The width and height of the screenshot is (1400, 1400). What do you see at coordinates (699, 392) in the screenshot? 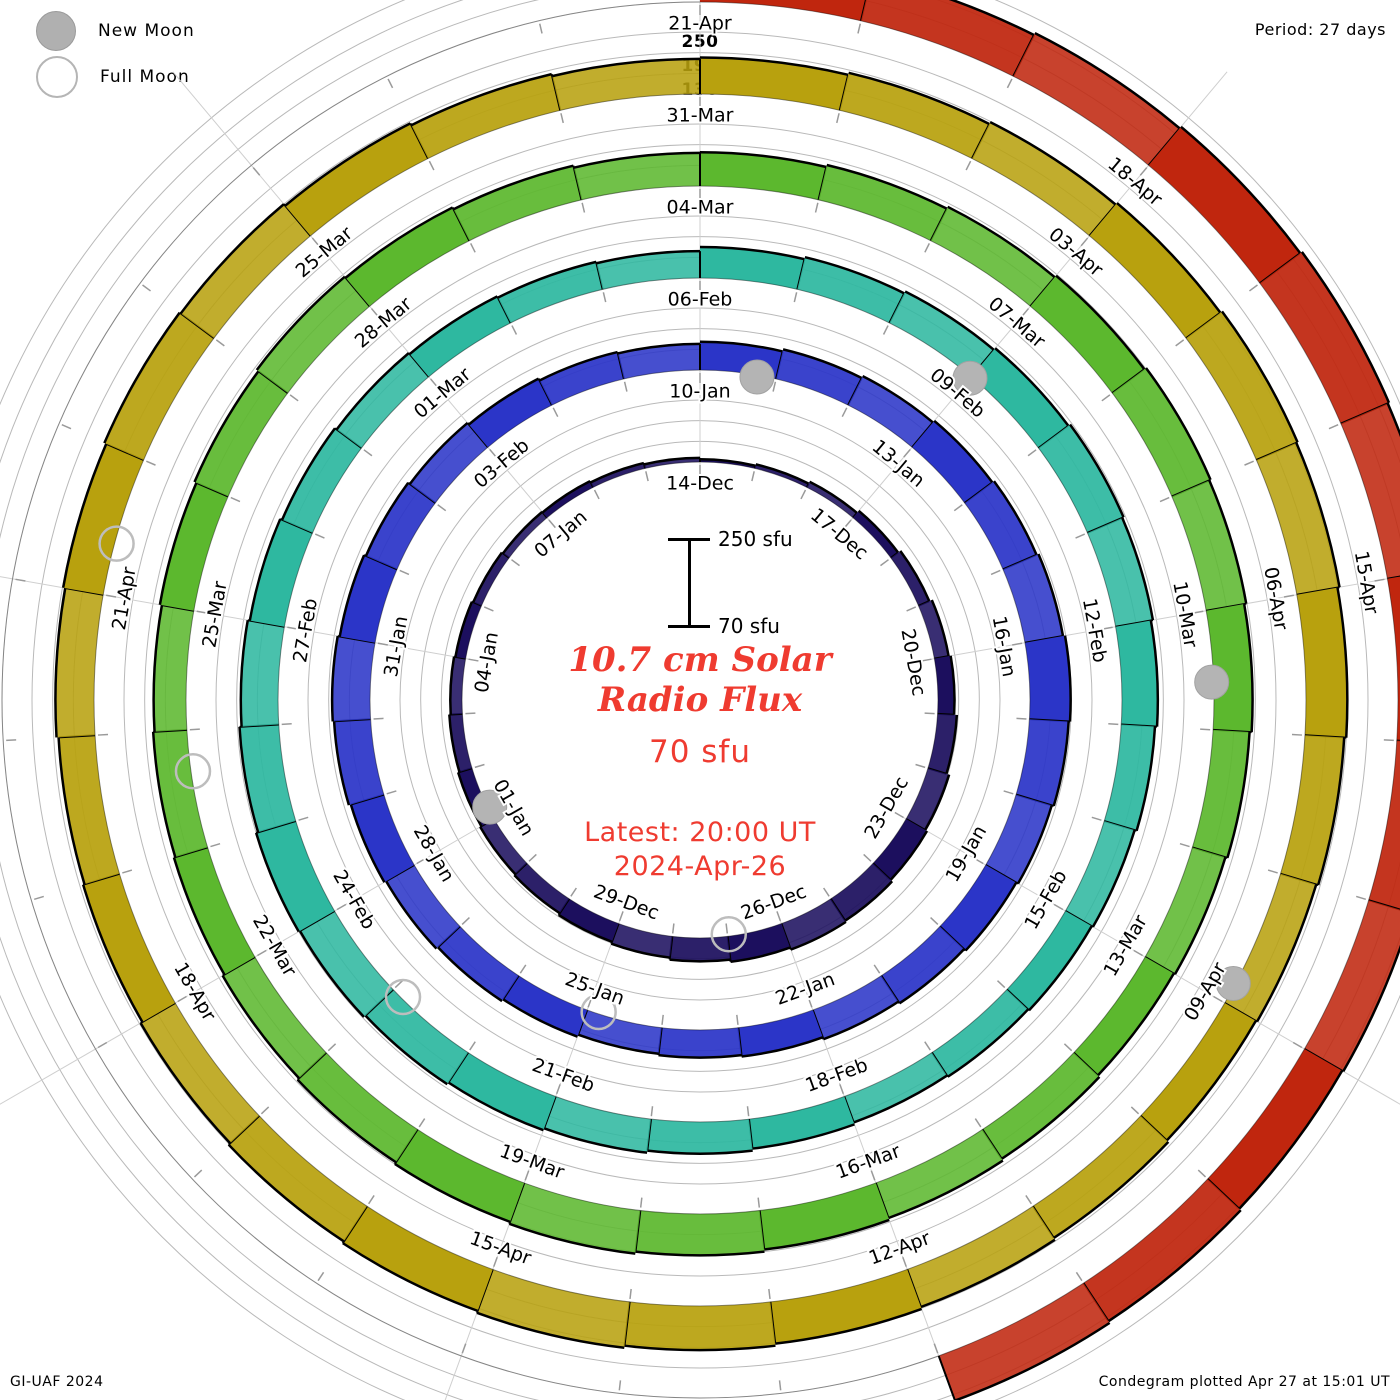
I see `date-label-halo: 10-Jan` at bounding box center [699, 392].